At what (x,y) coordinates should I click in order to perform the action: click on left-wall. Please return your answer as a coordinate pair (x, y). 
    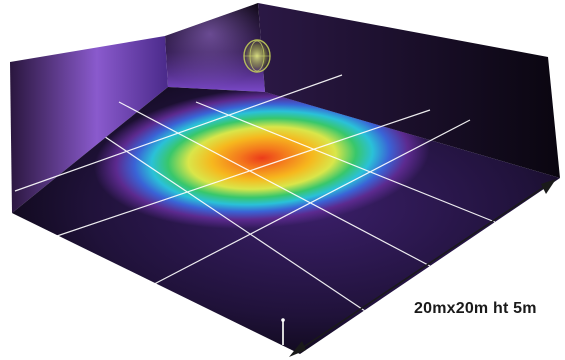
    Looking at the image, I should click on (89, 124).